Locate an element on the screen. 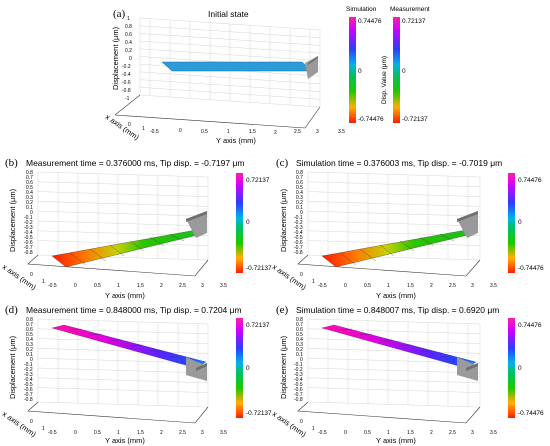  disp-tick: 0.8 is located at coordinates (29, 320).